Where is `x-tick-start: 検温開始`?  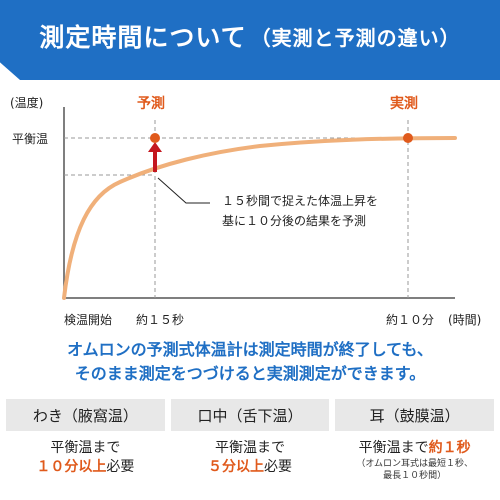 x-tick-start: 検温開始 is located at coordinates (88, 320).